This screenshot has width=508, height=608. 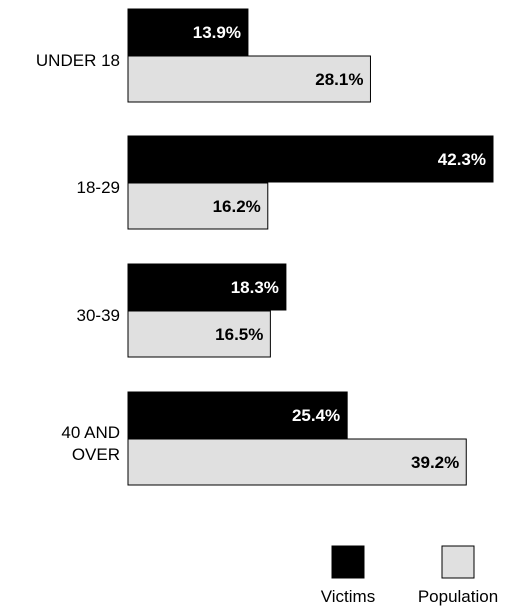 What do you see at coordinates (217, 32) in the screenshot?
I see `victims-value-label-under-18: 13.9%` at bounding box center [217, 32].